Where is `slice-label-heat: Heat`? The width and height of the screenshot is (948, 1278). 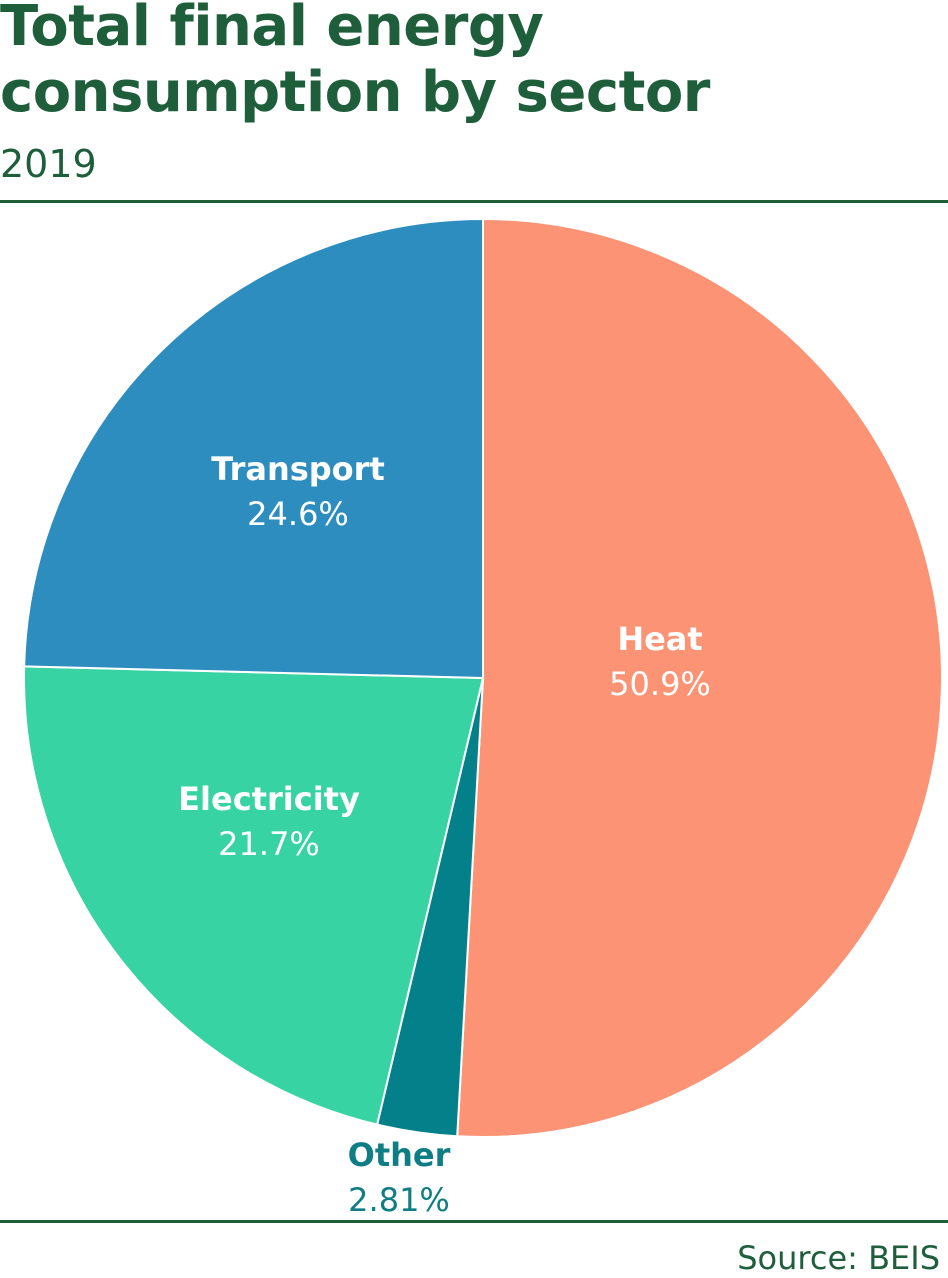
slice-label-heat: Heat is located at coordinates (659, 639).